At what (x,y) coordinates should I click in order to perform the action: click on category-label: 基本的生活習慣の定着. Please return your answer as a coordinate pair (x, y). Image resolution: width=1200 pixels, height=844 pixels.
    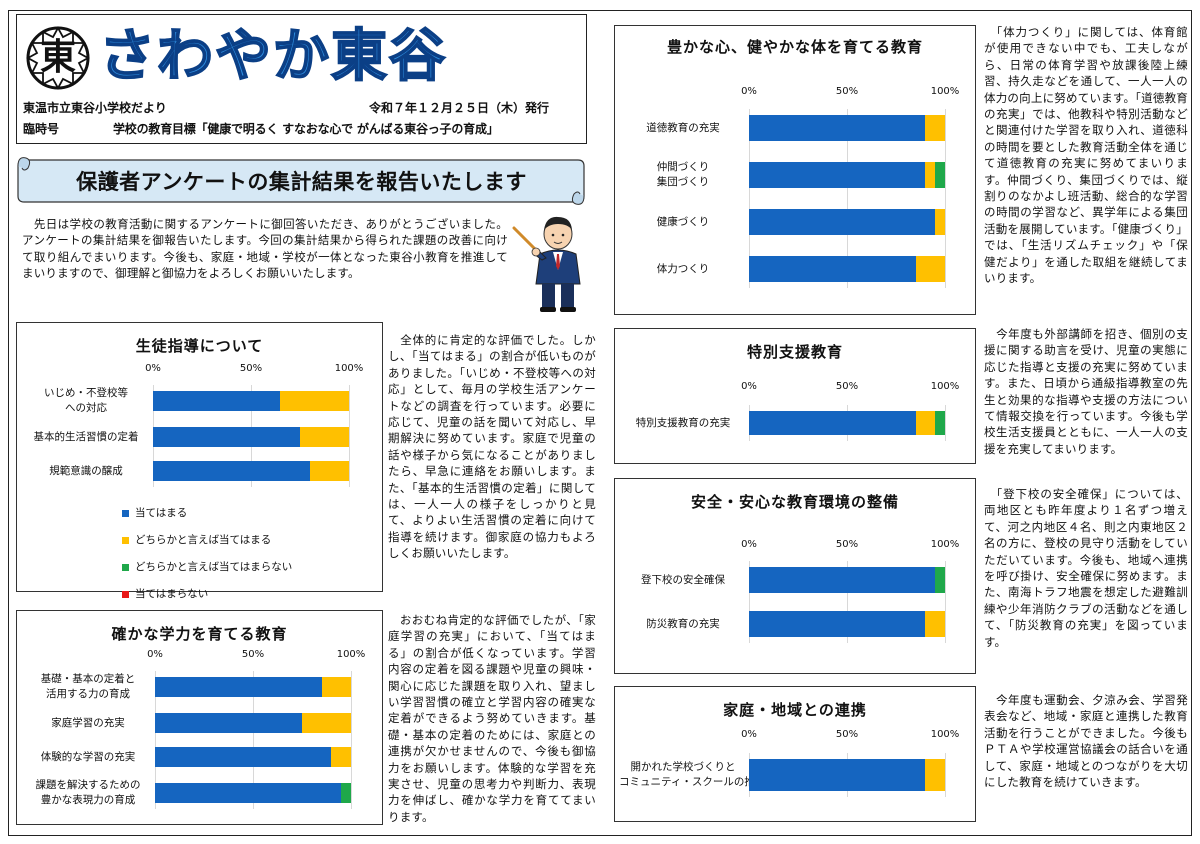
    Looking at the image, I should click on (86, 436).